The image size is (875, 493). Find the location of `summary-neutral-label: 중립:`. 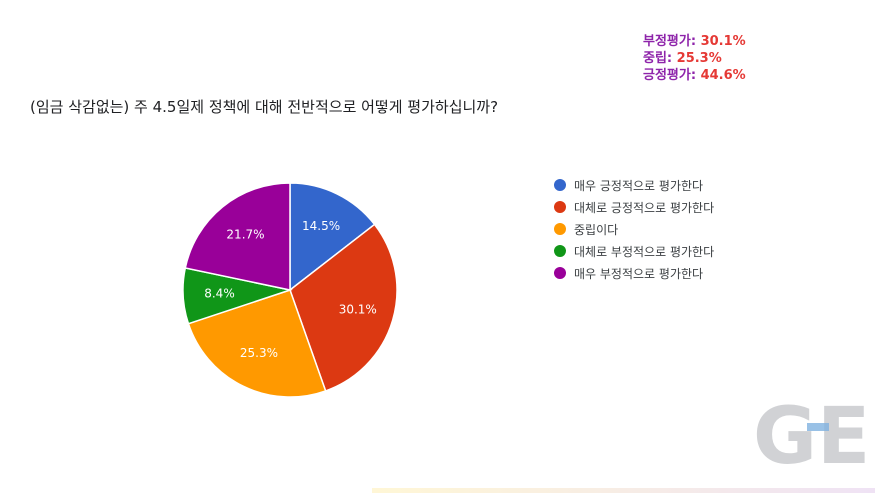

summary-neutral-label: 중립: is located at coordinates (660, 58).